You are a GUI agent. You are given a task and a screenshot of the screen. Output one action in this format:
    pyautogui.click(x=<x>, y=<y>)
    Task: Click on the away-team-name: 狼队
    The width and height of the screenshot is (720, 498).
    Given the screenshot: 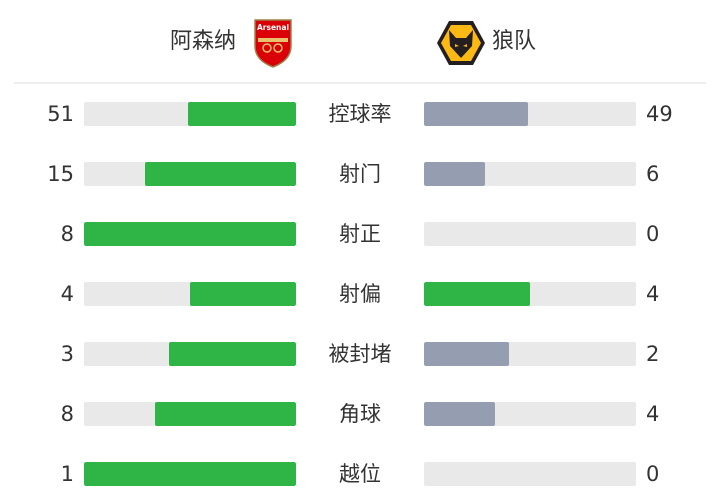 What is the action you would take?
    pyautogui.click(x=514, y=41)
    